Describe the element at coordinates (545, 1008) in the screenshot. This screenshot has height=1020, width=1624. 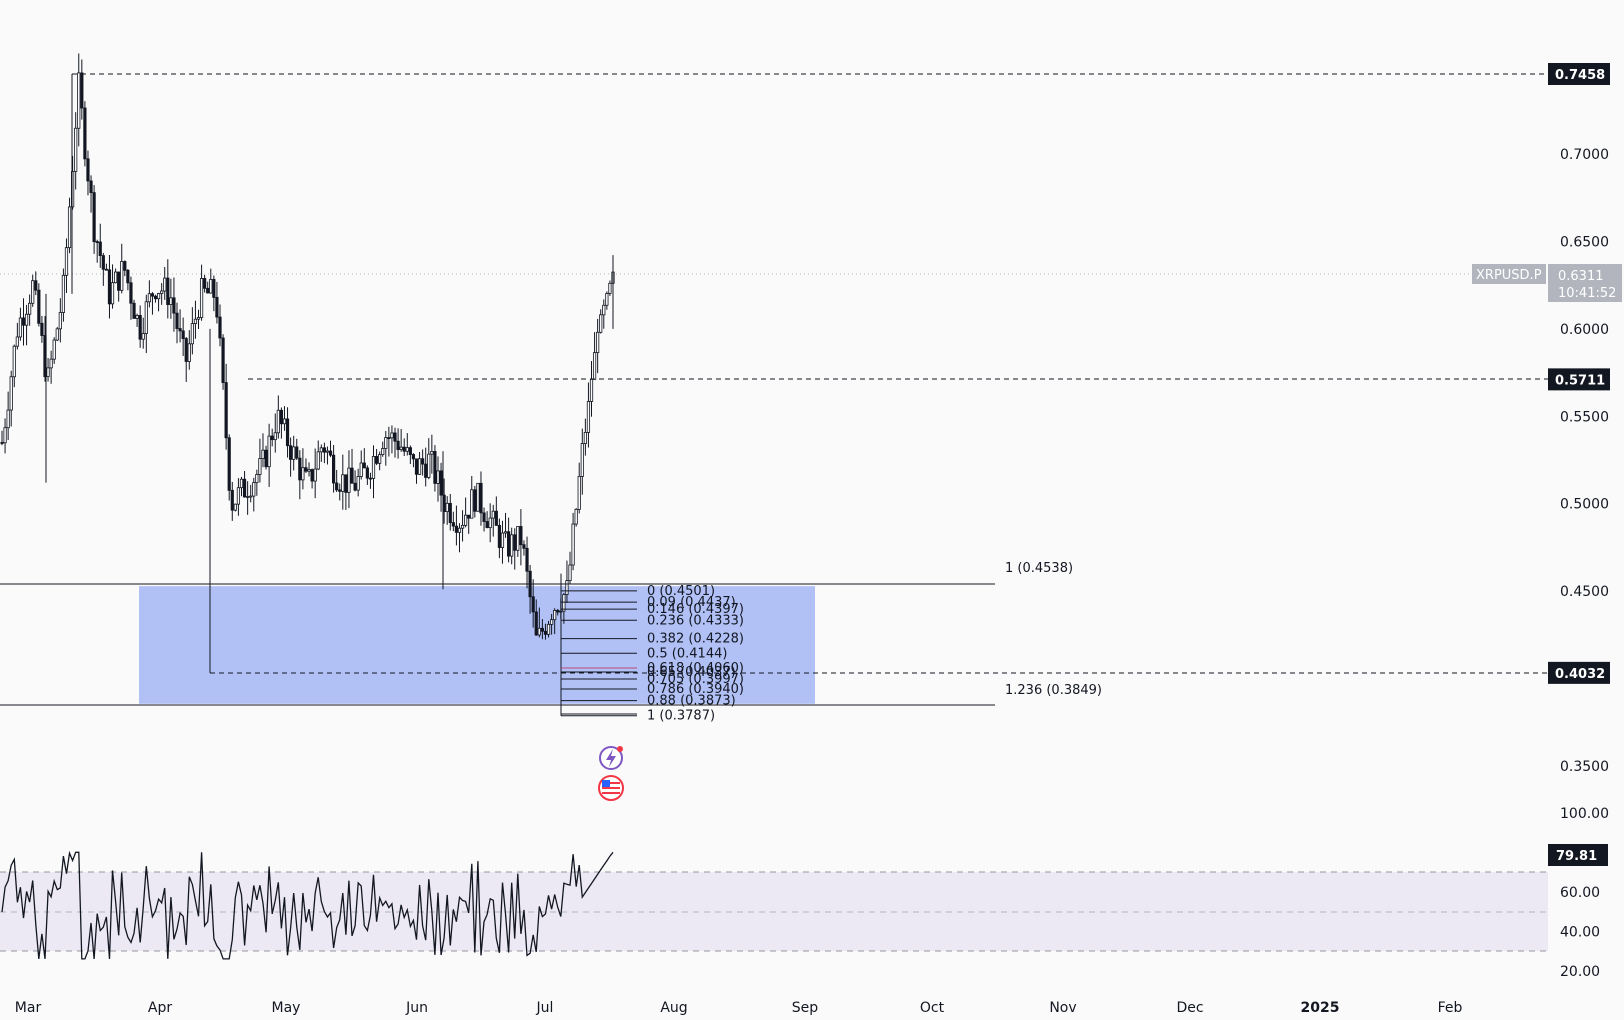
I see `time-tick-label: Jul` at that location.